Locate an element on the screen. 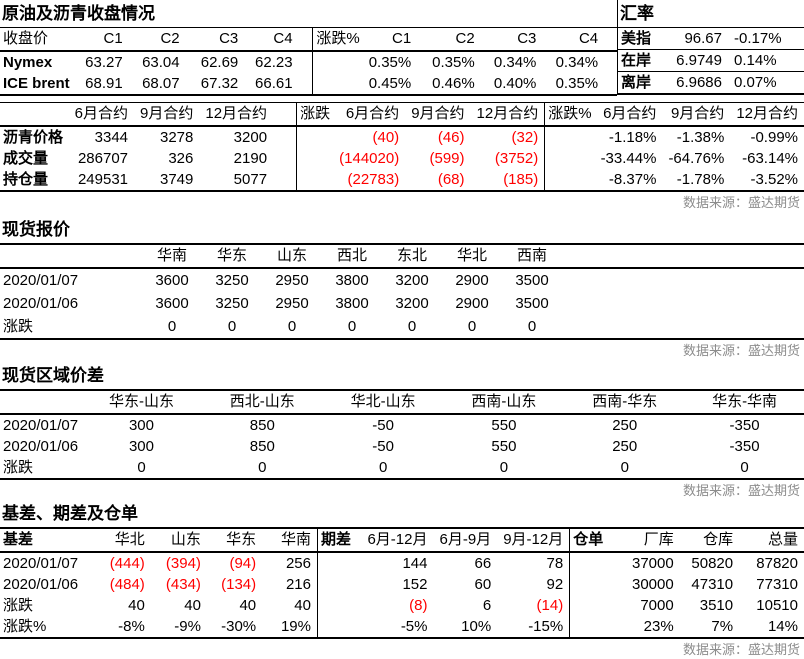 This screenshot has width=804, height=659. fx-row-label: 在岸 is located at coordinates (643, 60).